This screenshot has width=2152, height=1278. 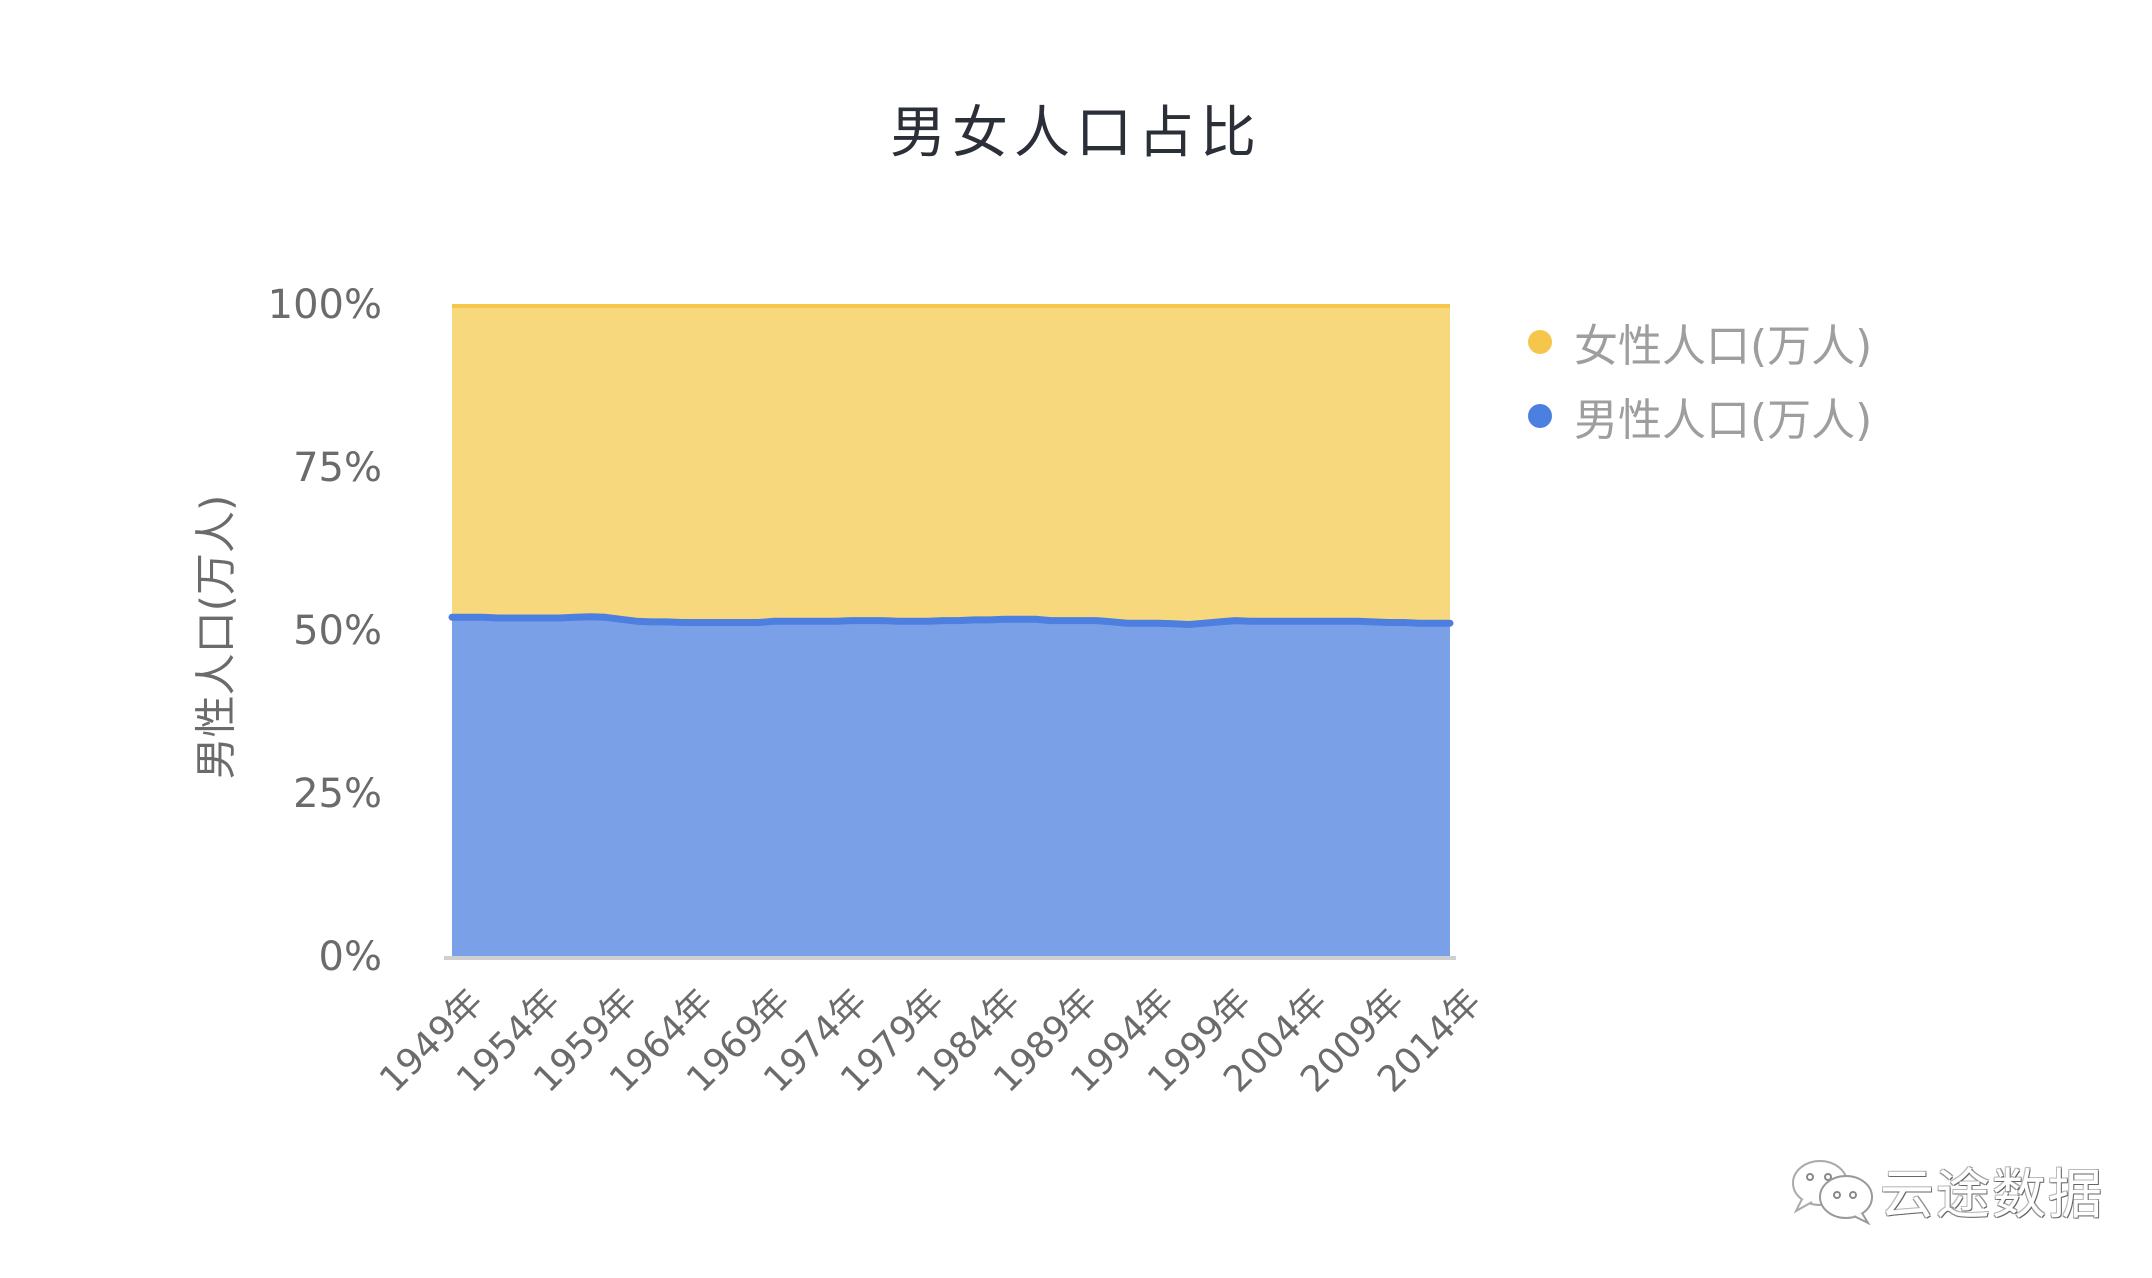 I want to click on legend-dot-female-icon, so click(x=1540, y=342).